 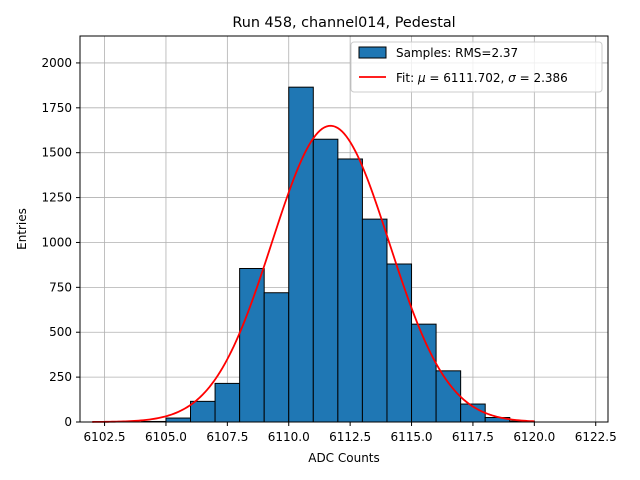 What do you see at coordinates (473, 437) in the screenshot?
I see `x-tick-label: 6117.5` at bounding box center [473, 437].